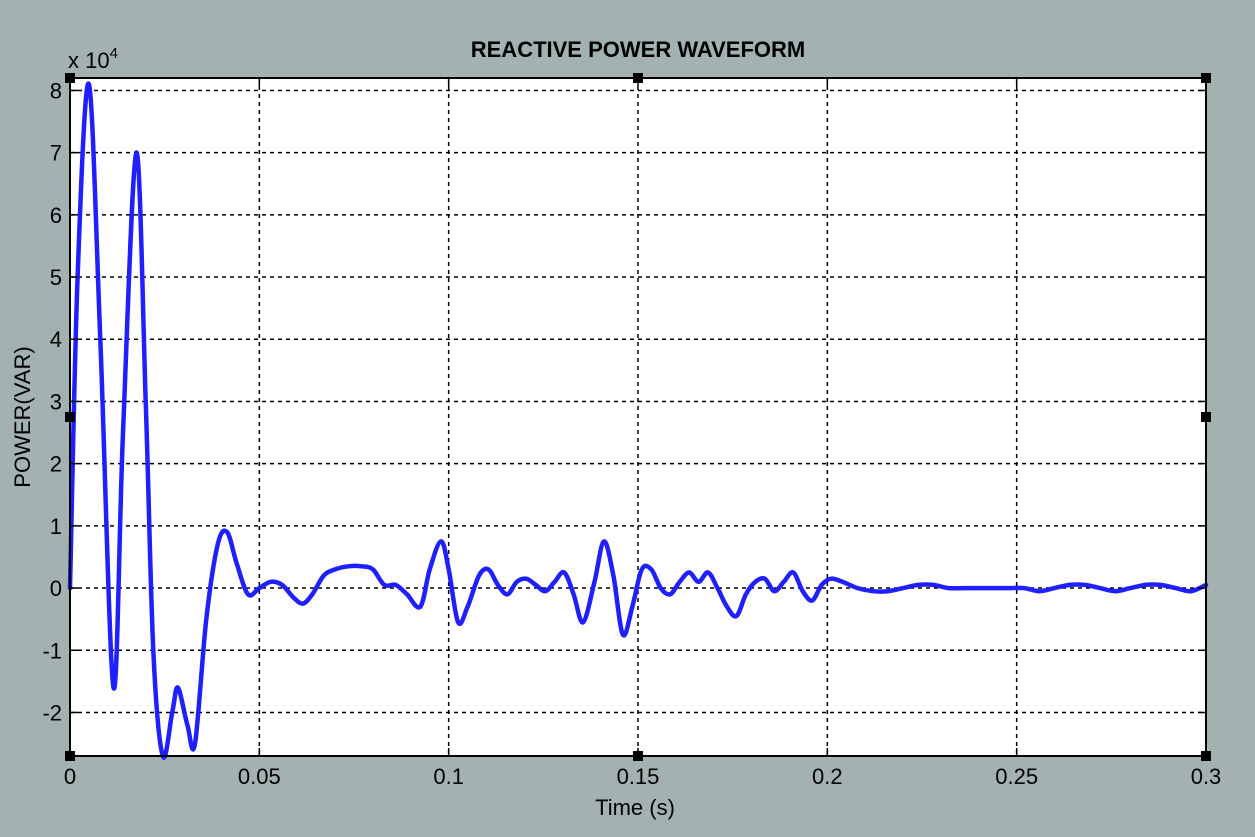  I want to click on x-tick-label: 0.1, so click(448, 776).